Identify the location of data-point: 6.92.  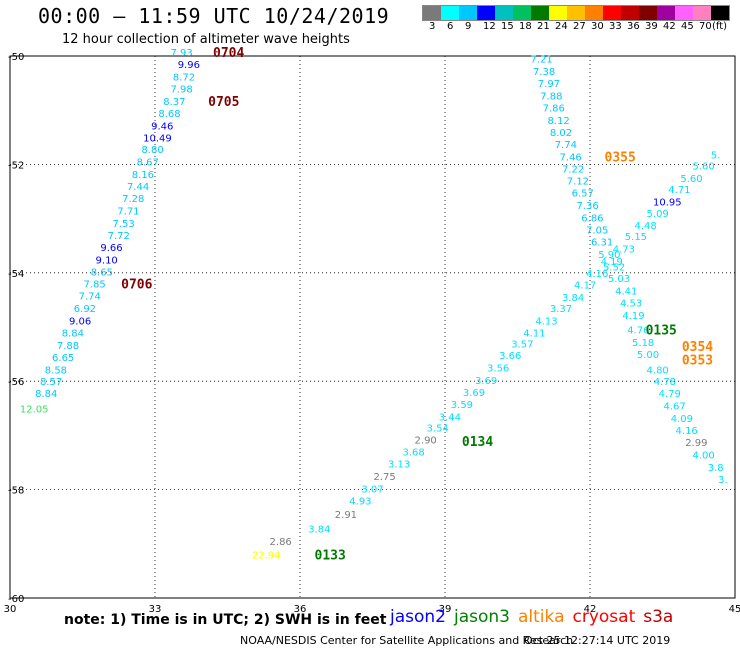
(85, 309).